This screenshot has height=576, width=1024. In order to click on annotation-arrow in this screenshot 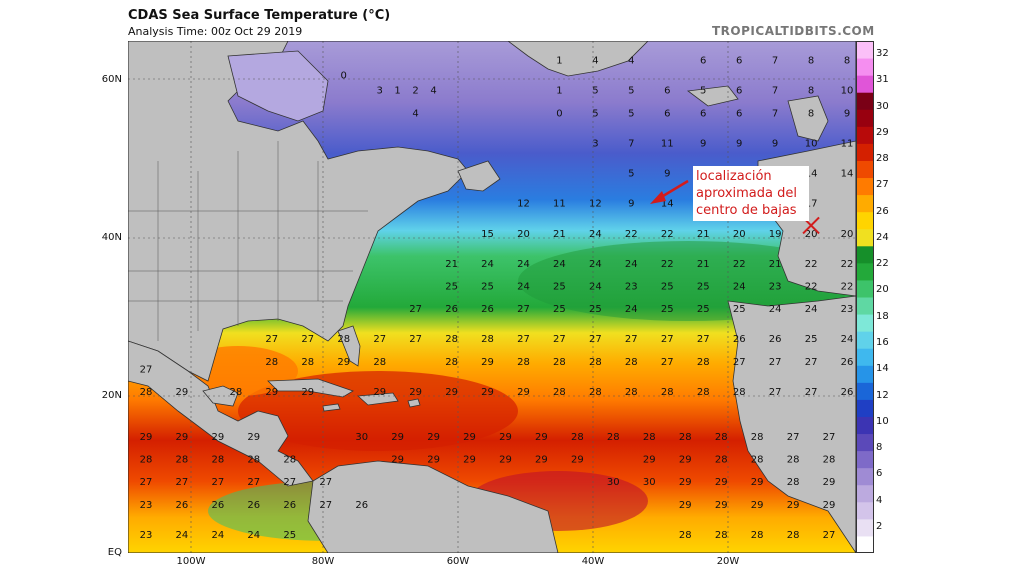, I will do `click(669, 191)`.